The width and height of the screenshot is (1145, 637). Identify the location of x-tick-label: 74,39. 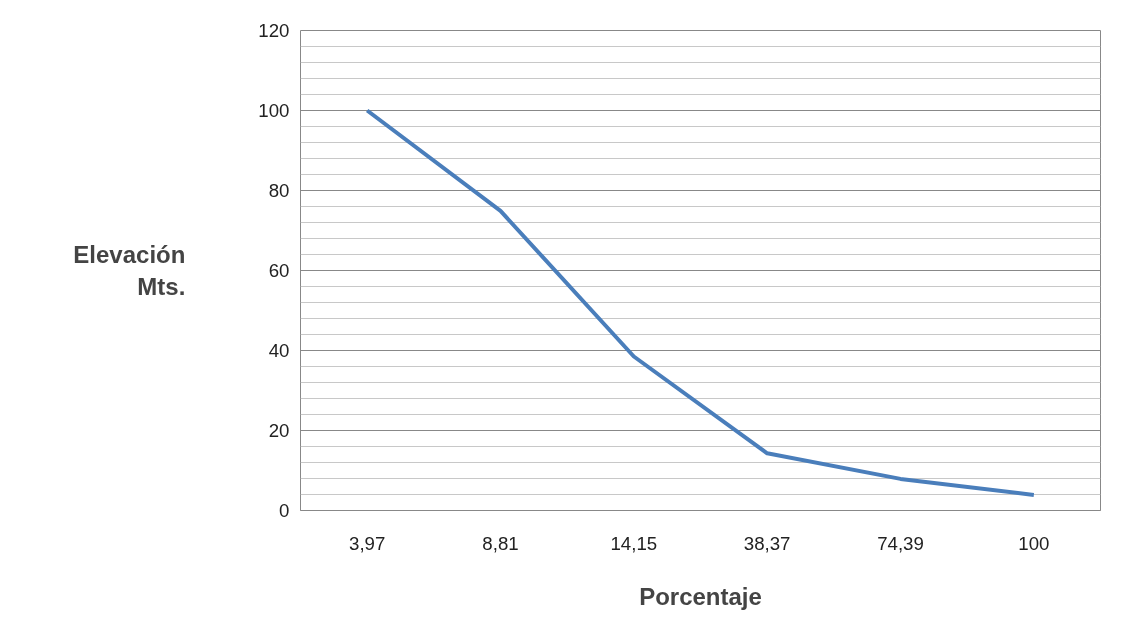
(900, 543).